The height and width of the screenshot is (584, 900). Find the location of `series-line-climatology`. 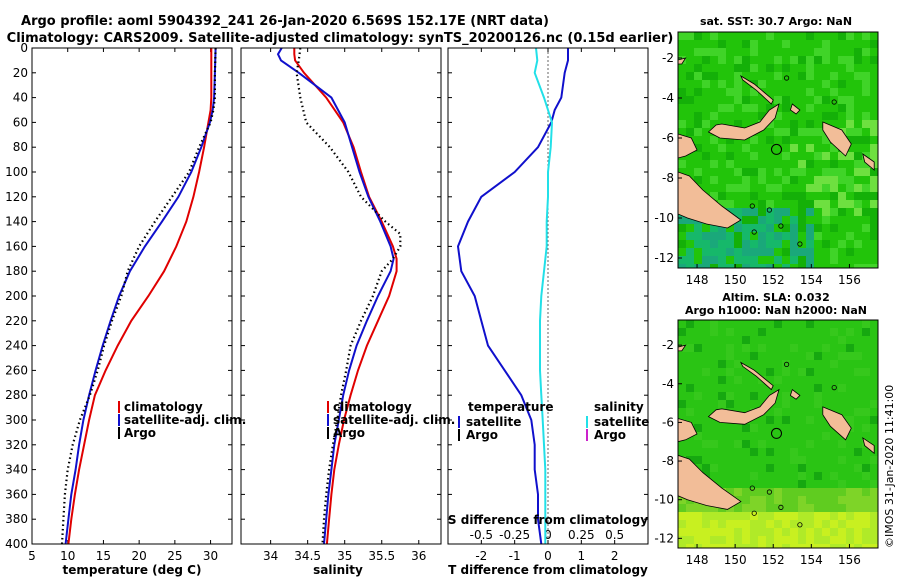

series-line-climatology is located at coordinates (345, 296).